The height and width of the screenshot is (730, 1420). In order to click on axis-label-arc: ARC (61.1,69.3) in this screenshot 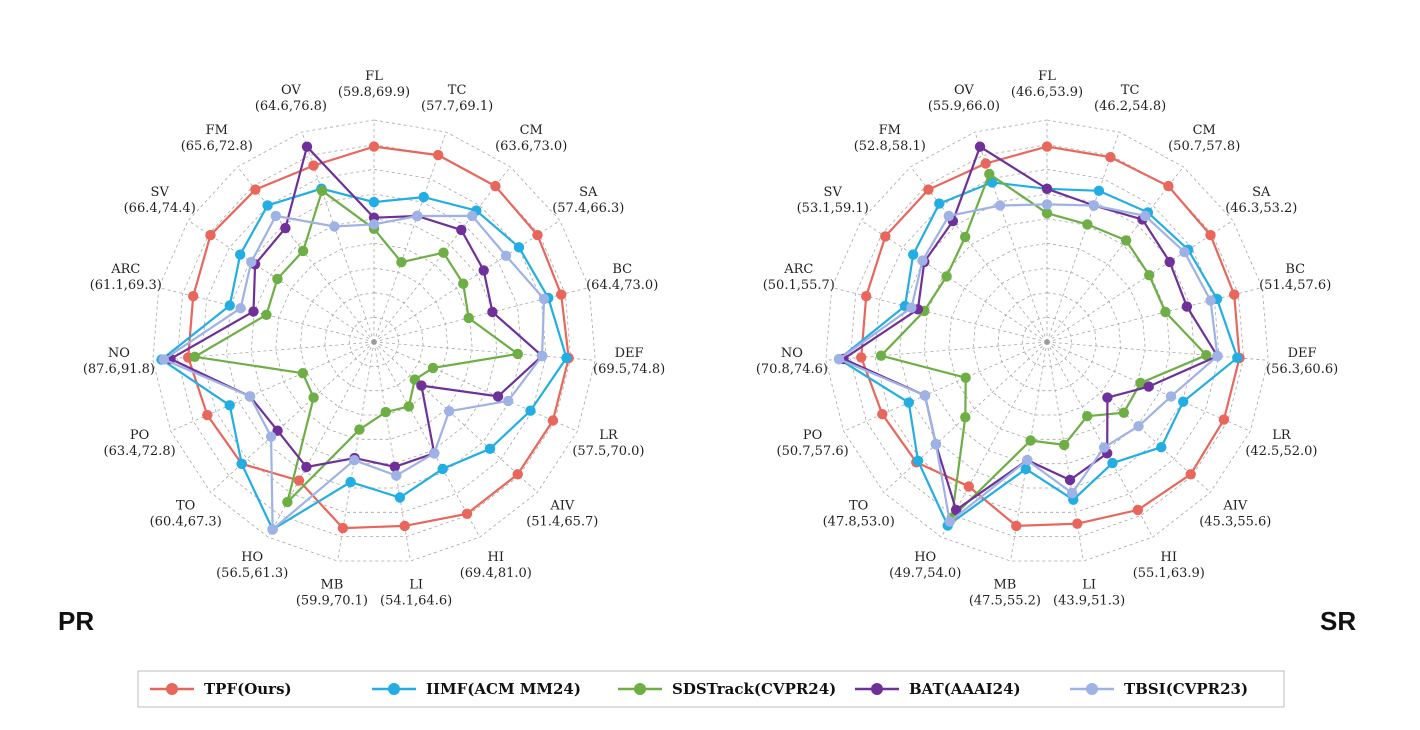, I will do `click(126, 277)`.